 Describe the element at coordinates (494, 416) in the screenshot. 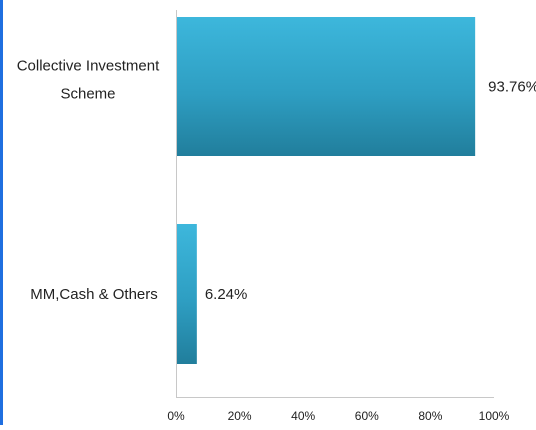

I see `x-tick-label-5: 100%` at that location.